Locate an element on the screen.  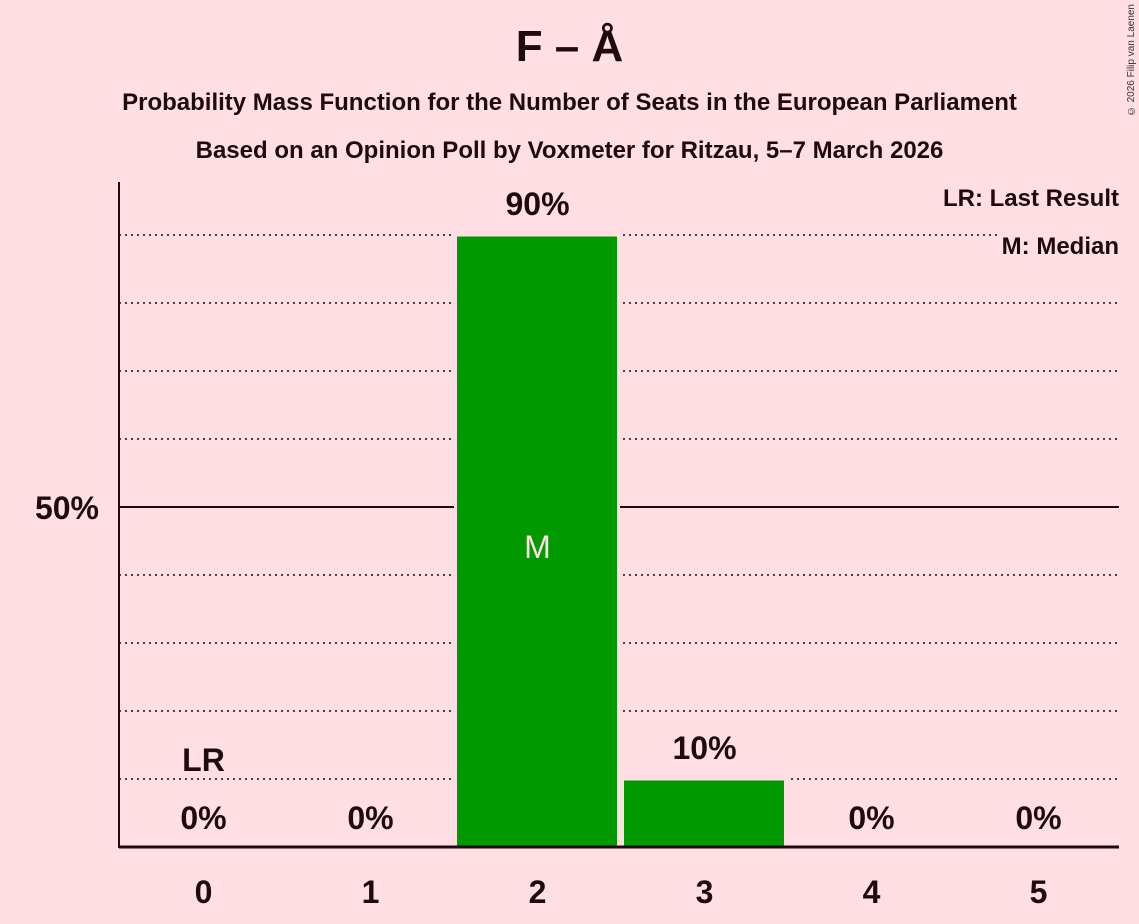
y-tick-label: 50% is located at coordinates (67, 508).